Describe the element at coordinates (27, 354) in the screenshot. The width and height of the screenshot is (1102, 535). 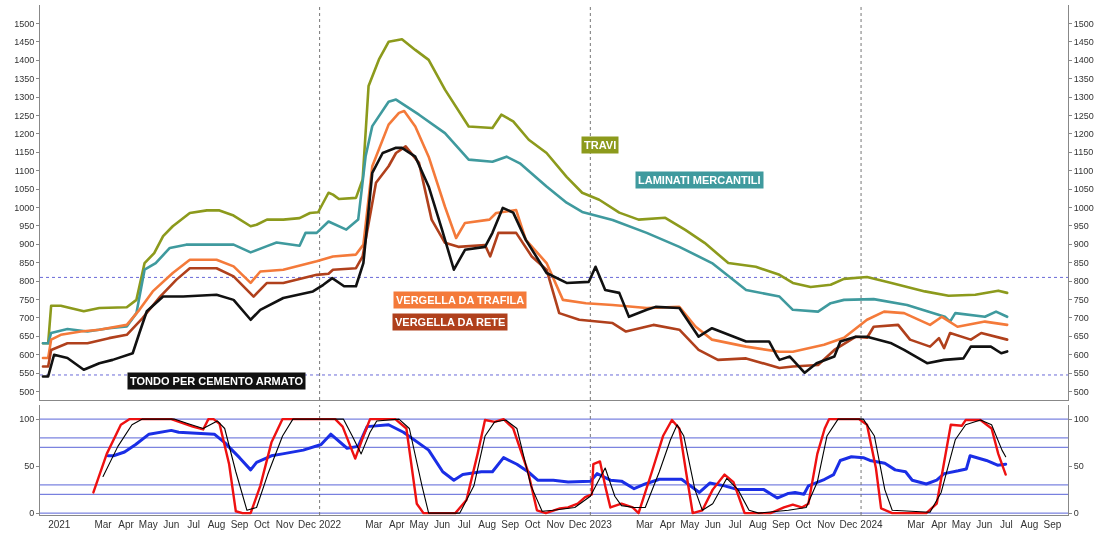
I see `y-tick-label: 600` at that location.